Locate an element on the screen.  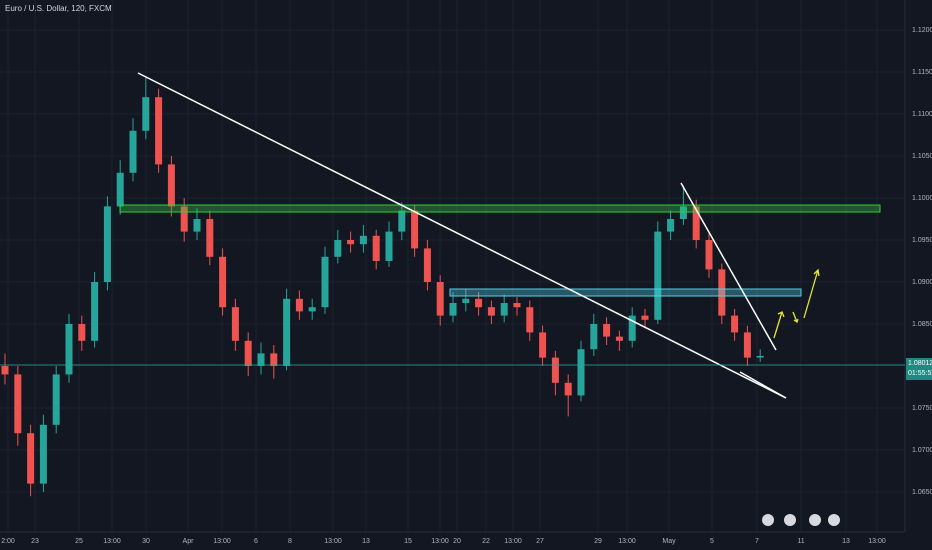
y-tick-label: 1.10500 is located at coordinates (922, 156).